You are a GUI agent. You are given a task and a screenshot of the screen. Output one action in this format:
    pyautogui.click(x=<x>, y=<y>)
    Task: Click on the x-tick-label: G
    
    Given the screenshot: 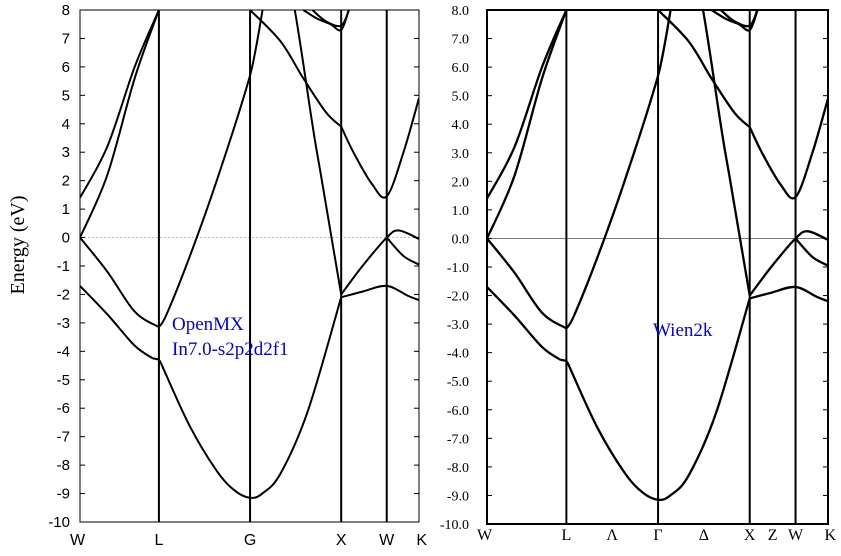 What is the action you would take?
    pyautogui.click(x=250, y=540)
    